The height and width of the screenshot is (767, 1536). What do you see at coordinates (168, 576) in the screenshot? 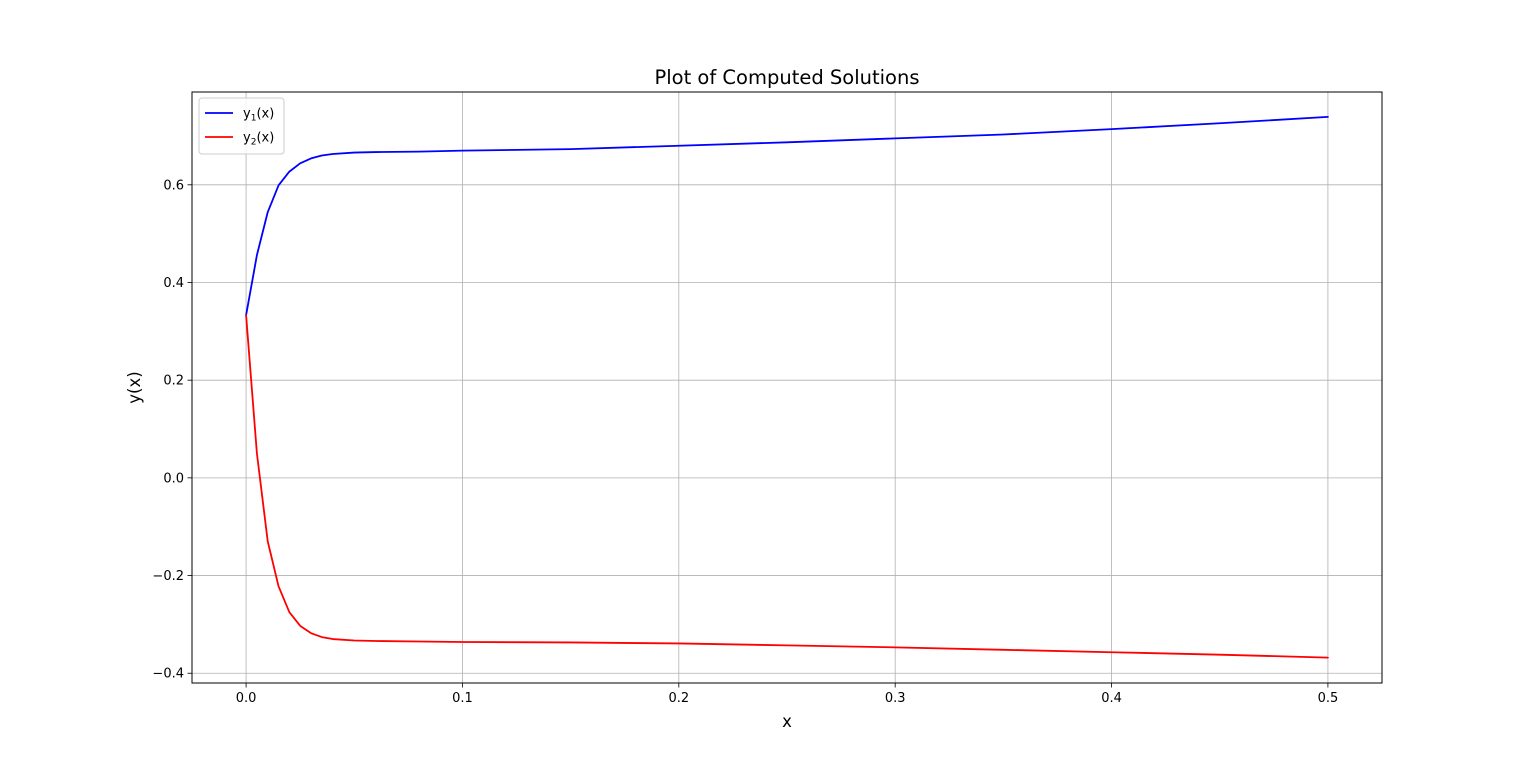
I see `y-tick-label: −0.2` at bounding box center [168, 576].